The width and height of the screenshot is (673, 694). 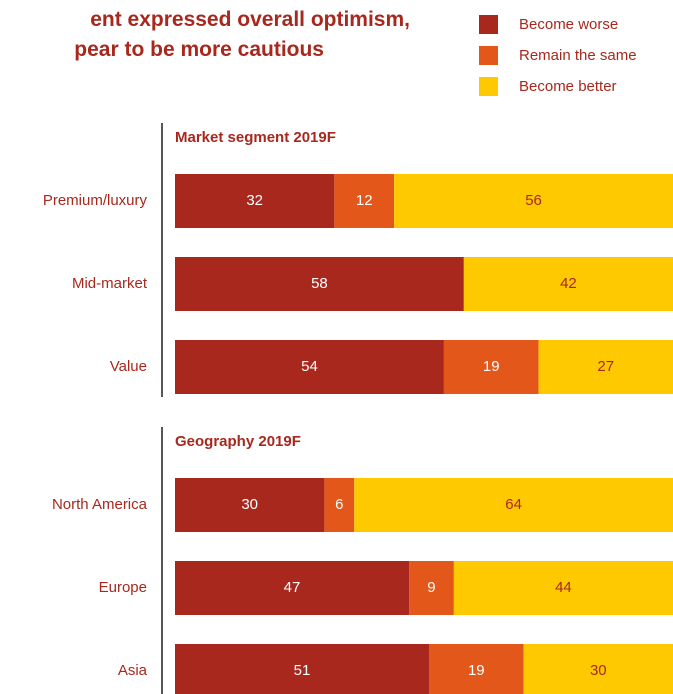 What do you see at coordinates (255, 137) in the screenshot?
I see `panel-title: Market segment 2019F` at bounding box center [255, 137].